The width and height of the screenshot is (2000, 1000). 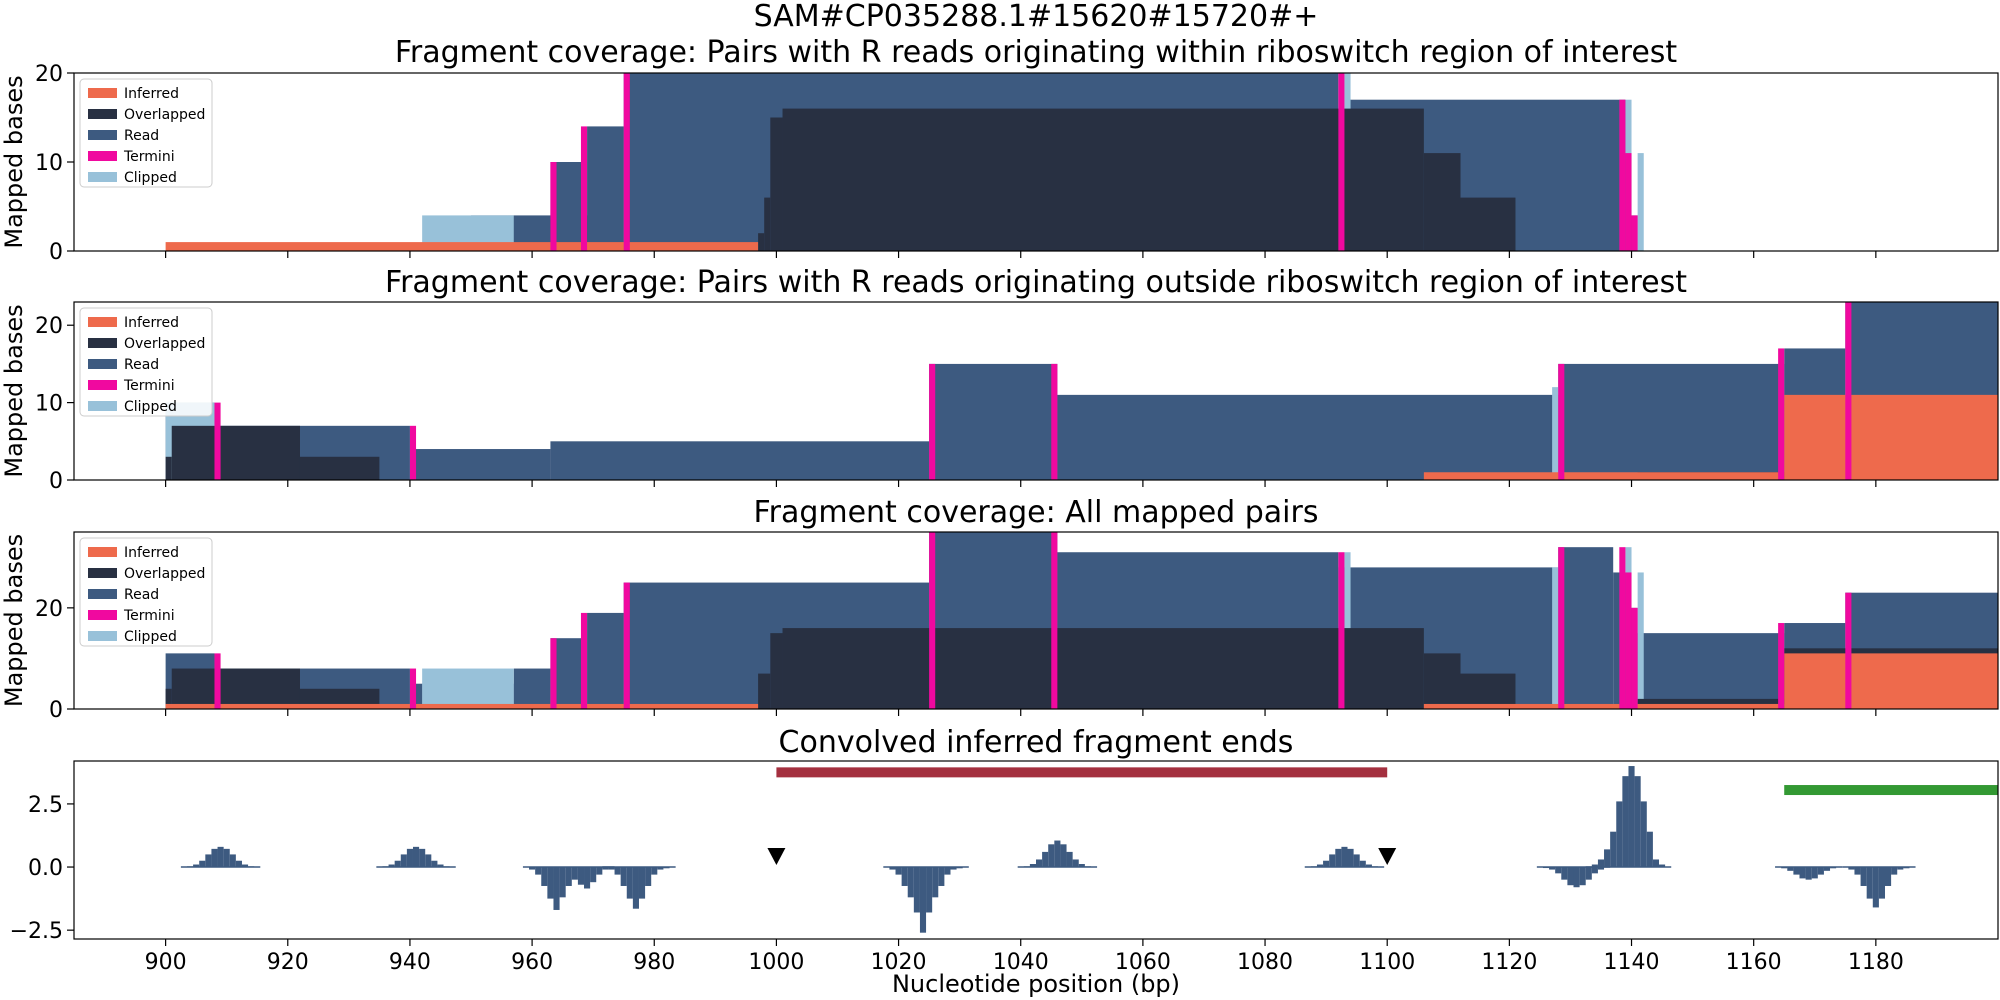 What do you see at coordinates (1754, 962) in the screenshot?
I see `x-tick-label: 1160` at bounding box center [1754, 962].